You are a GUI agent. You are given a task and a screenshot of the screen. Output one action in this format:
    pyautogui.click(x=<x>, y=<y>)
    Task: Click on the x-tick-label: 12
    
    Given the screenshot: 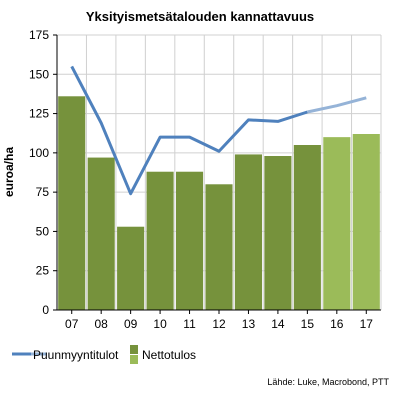 What is the action you would take?
    pyautogui.click(x=219, y=324)
    